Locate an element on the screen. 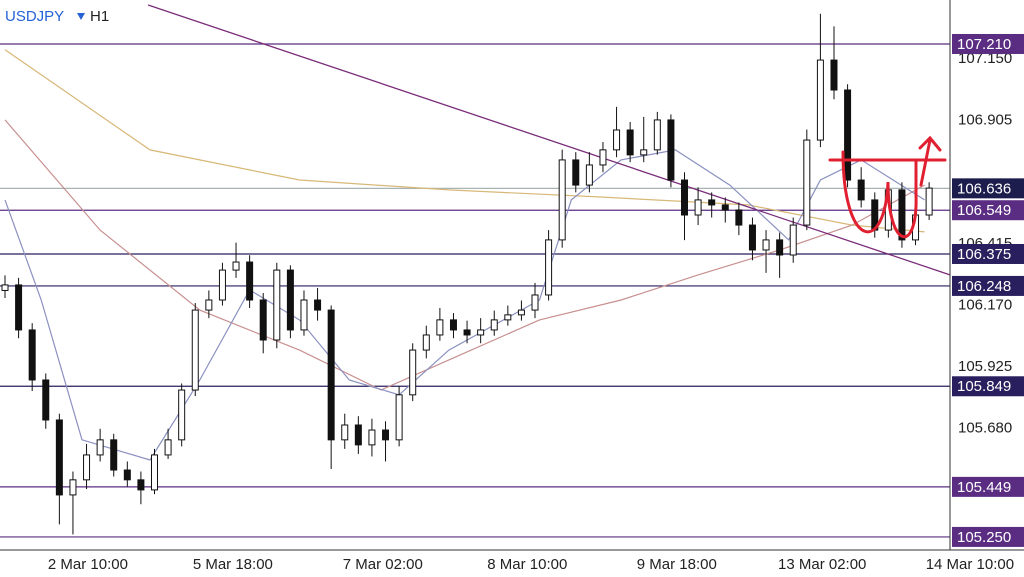 The height and width of the screenshot is (577, 1024). drawn-pattern is located at coordinates (879, 194).